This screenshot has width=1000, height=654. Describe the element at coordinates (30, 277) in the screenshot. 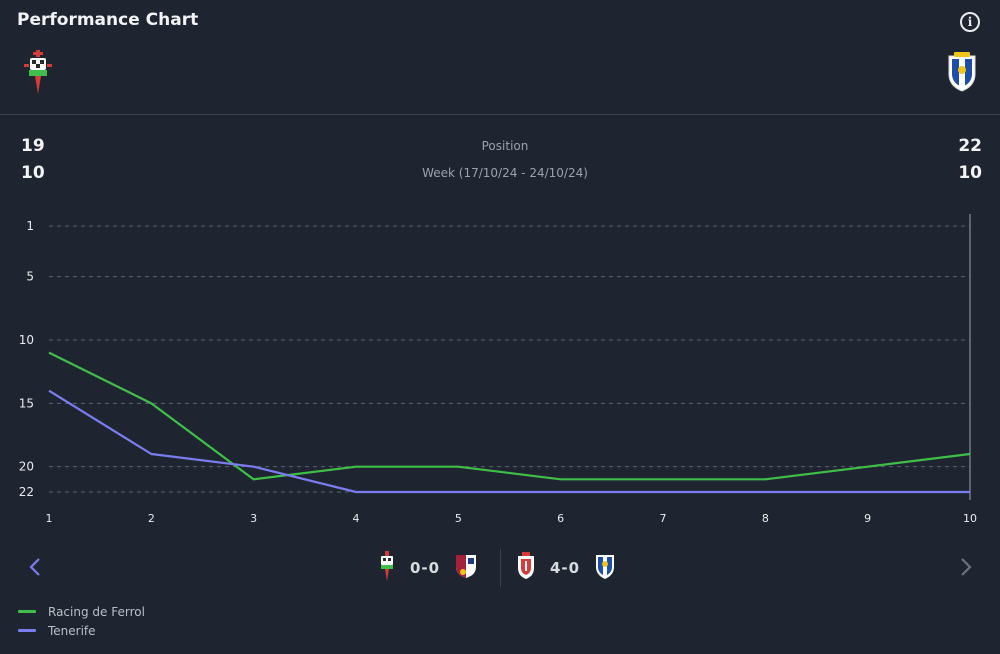

I see `y-tick-label: 5` at that location.